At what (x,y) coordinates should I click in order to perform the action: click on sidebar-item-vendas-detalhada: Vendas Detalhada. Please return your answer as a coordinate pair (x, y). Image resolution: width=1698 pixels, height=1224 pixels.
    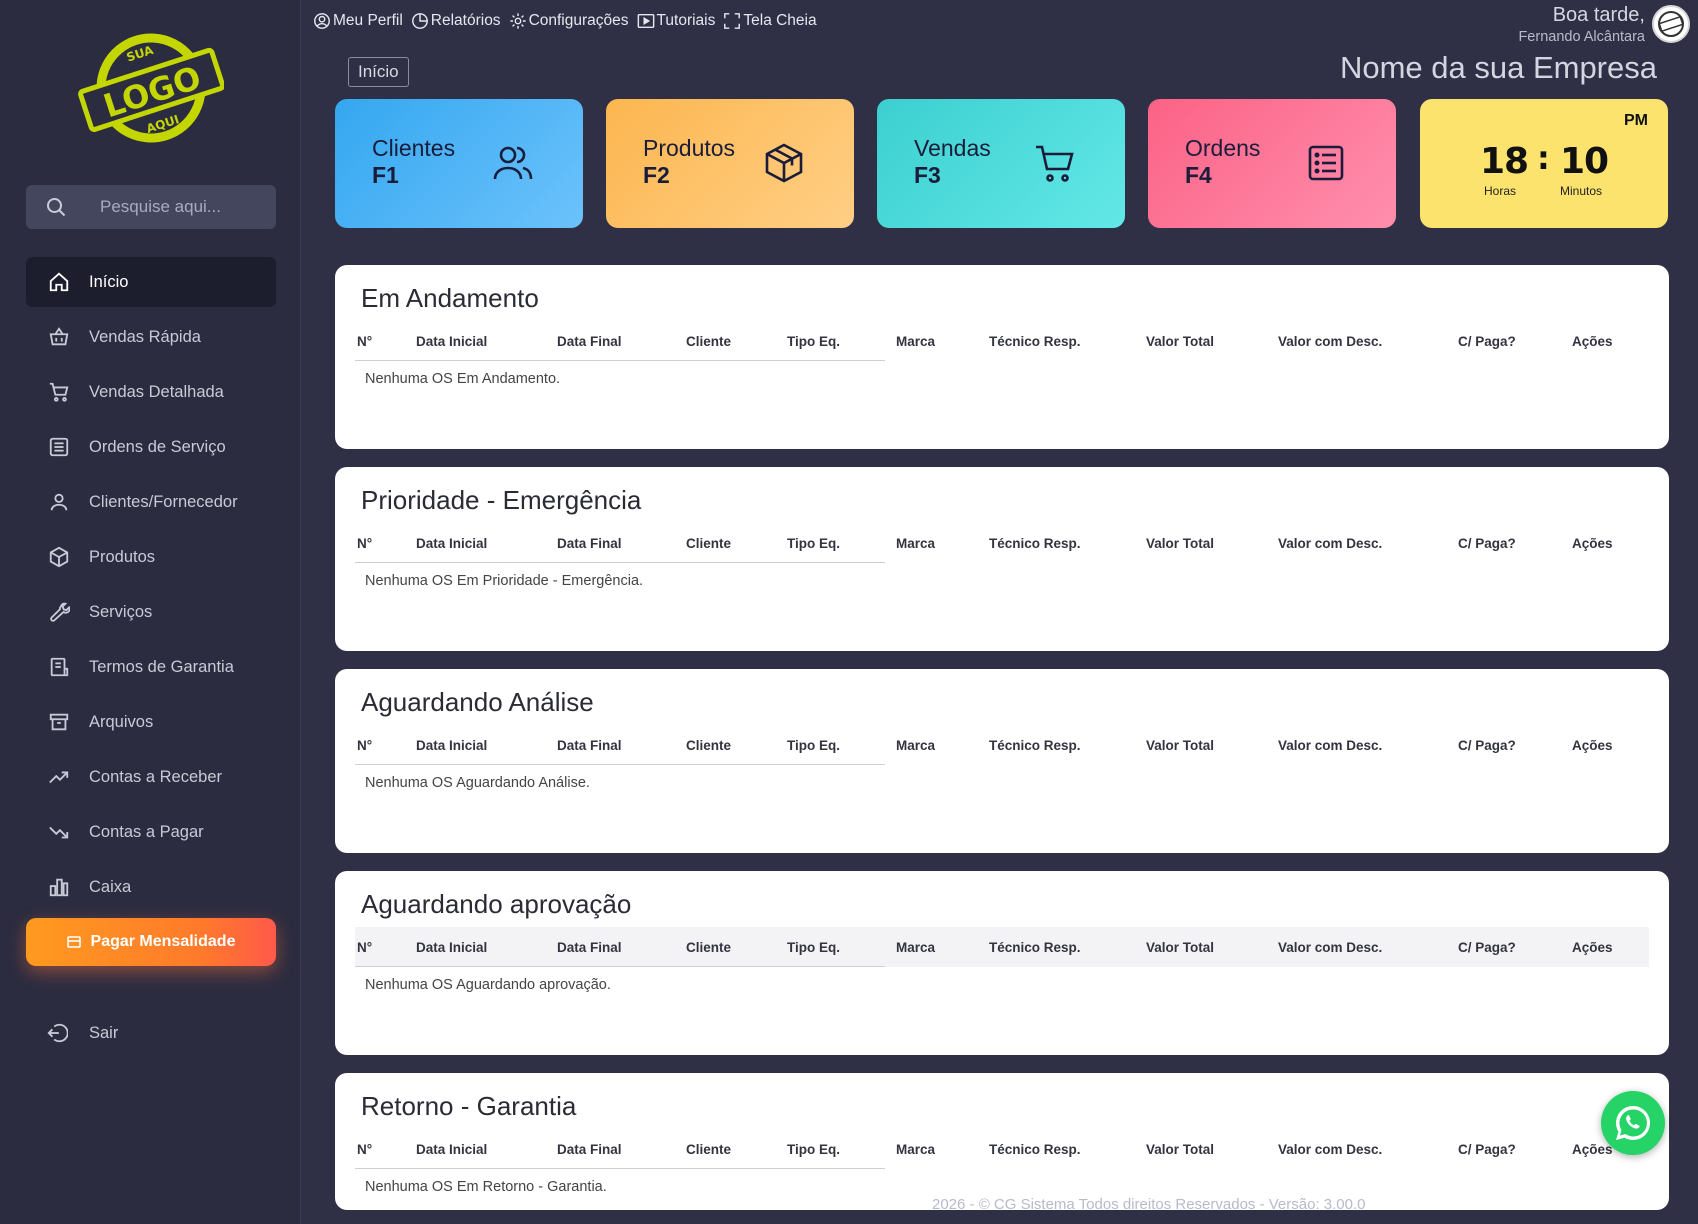
    Looking at the image, I should click on (151, 392).